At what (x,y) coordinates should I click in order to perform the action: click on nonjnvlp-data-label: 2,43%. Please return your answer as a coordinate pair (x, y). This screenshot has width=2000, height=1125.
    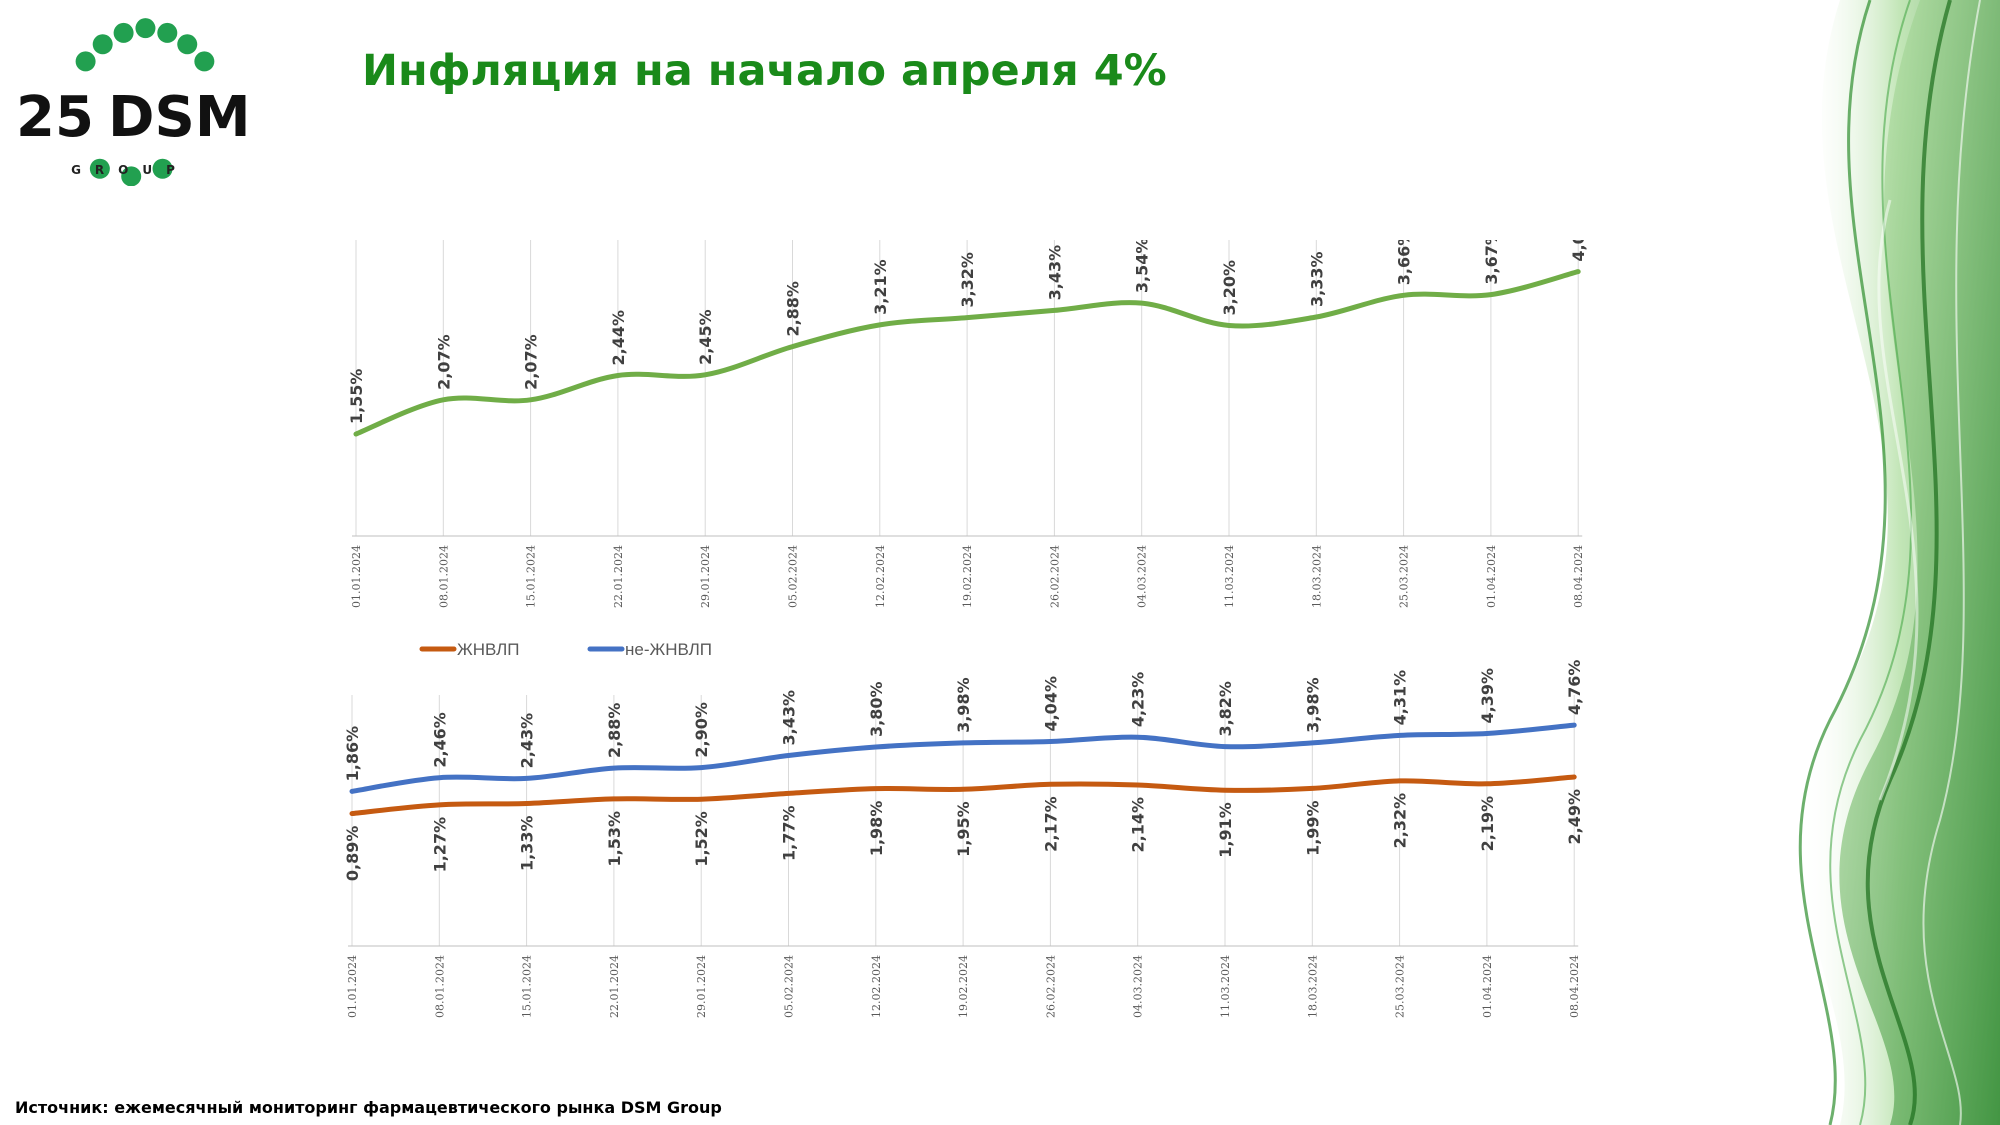
    Looking at the image, I should click on (527, 741).